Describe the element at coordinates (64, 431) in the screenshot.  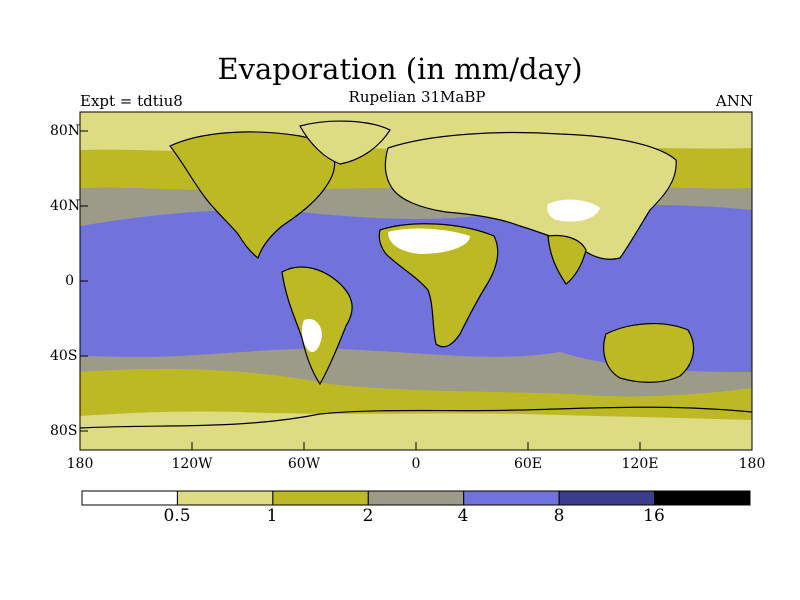
I see `lat-tick-label: 80S` at that location.